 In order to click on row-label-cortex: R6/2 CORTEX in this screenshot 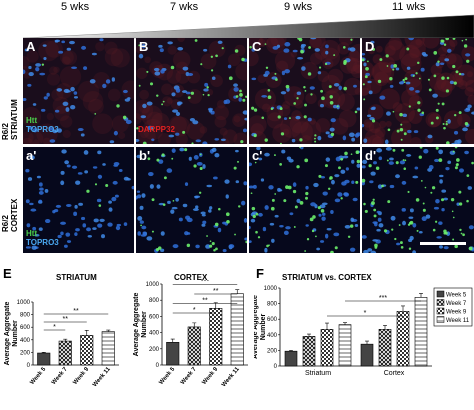, I will do `click(10, 215)`.